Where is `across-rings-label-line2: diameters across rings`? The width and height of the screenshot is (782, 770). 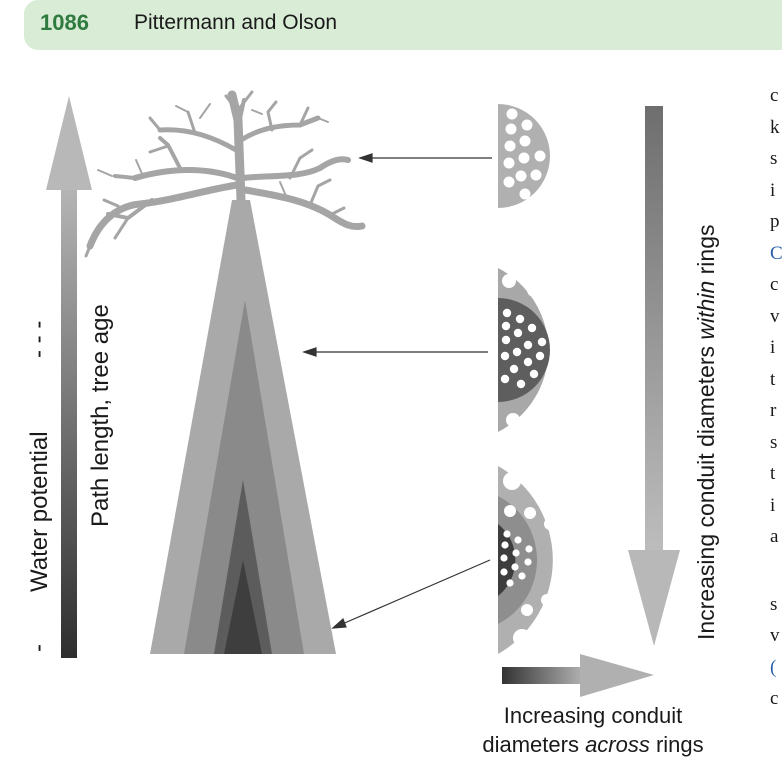 across-rings-label-line2: diameters across rings is located at coordinates (592, 744).